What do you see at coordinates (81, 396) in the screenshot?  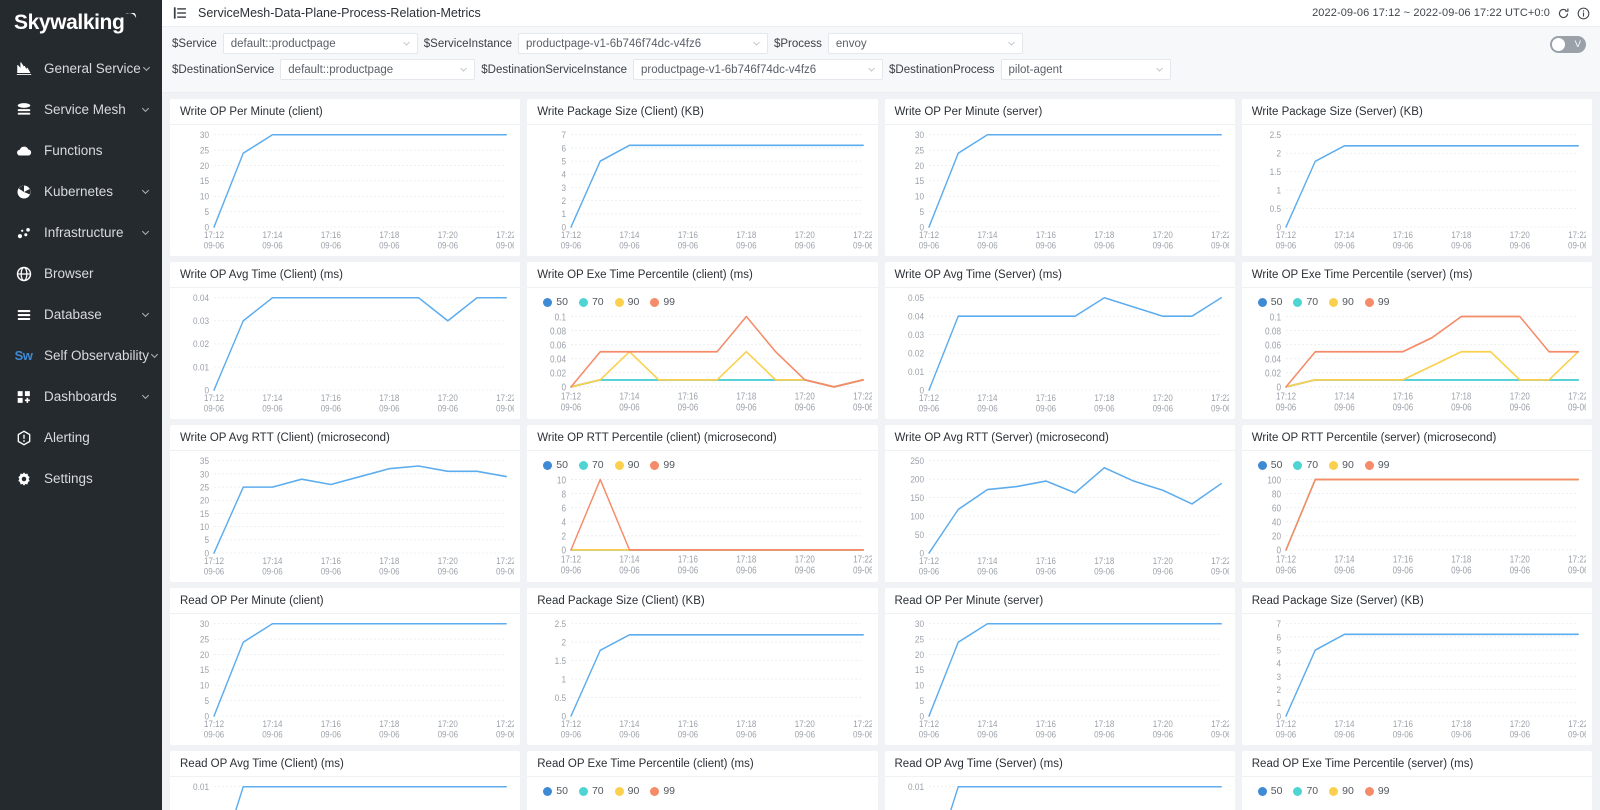 I see `sidebar-item-dashboards: Dashboards` at bounding box center [81, 396].